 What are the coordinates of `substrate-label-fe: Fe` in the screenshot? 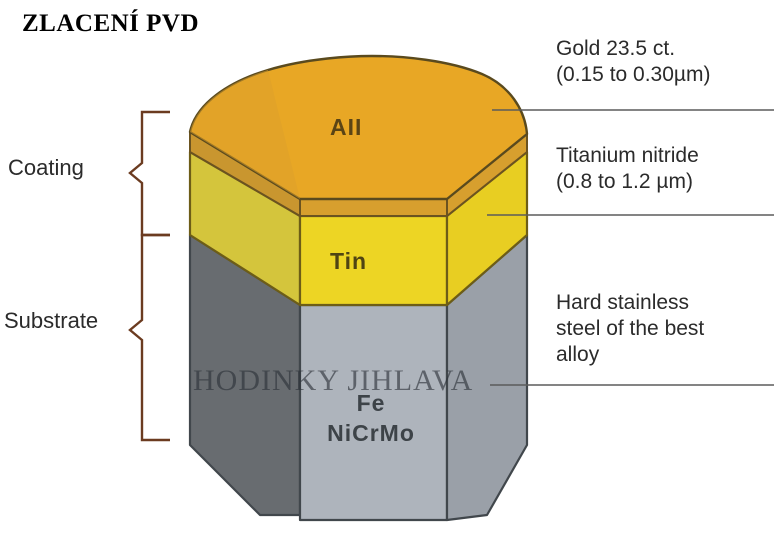 It's located at (371, 403).